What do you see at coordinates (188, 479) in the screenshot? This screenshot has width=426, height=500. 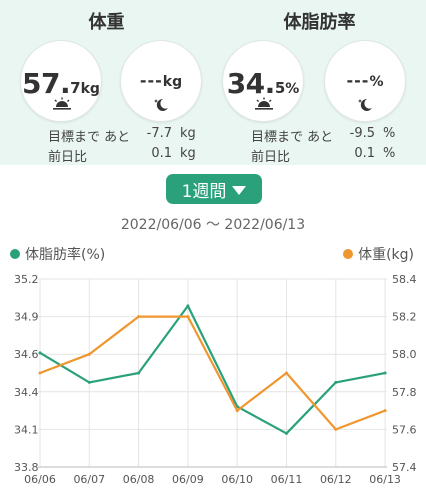 I see `x-tick-label: 06/09` at bounding box center [188, 479].